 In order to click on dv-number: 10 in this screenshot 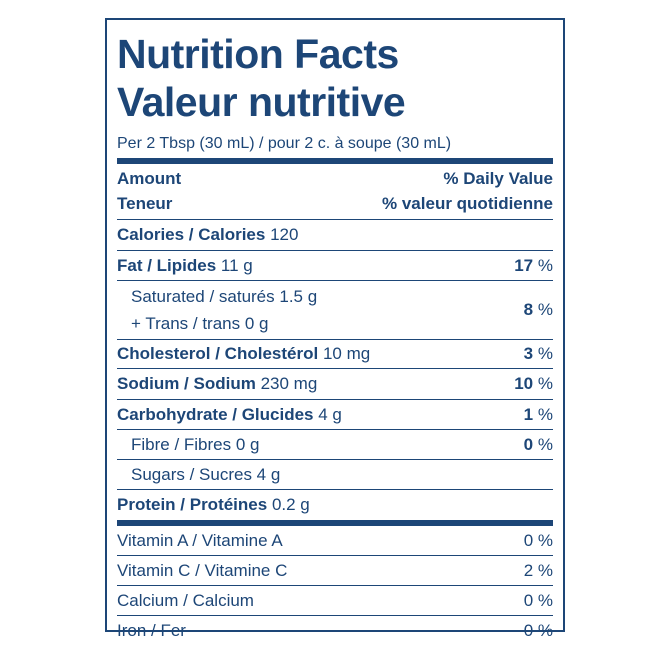, I will do `click(524, 383)`.